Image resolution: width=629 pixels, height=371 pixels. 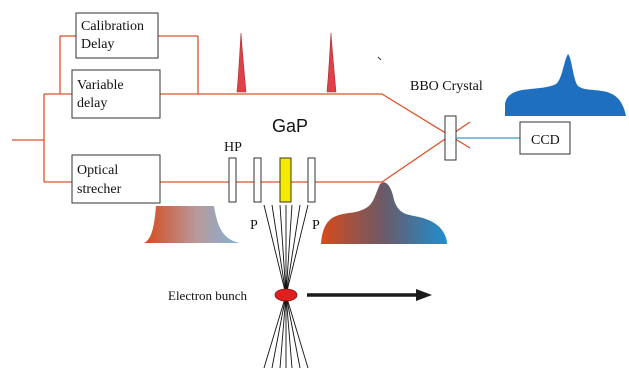 I want to click on electron-bunch-label: Electron bunch, so click(x=208, y=295).